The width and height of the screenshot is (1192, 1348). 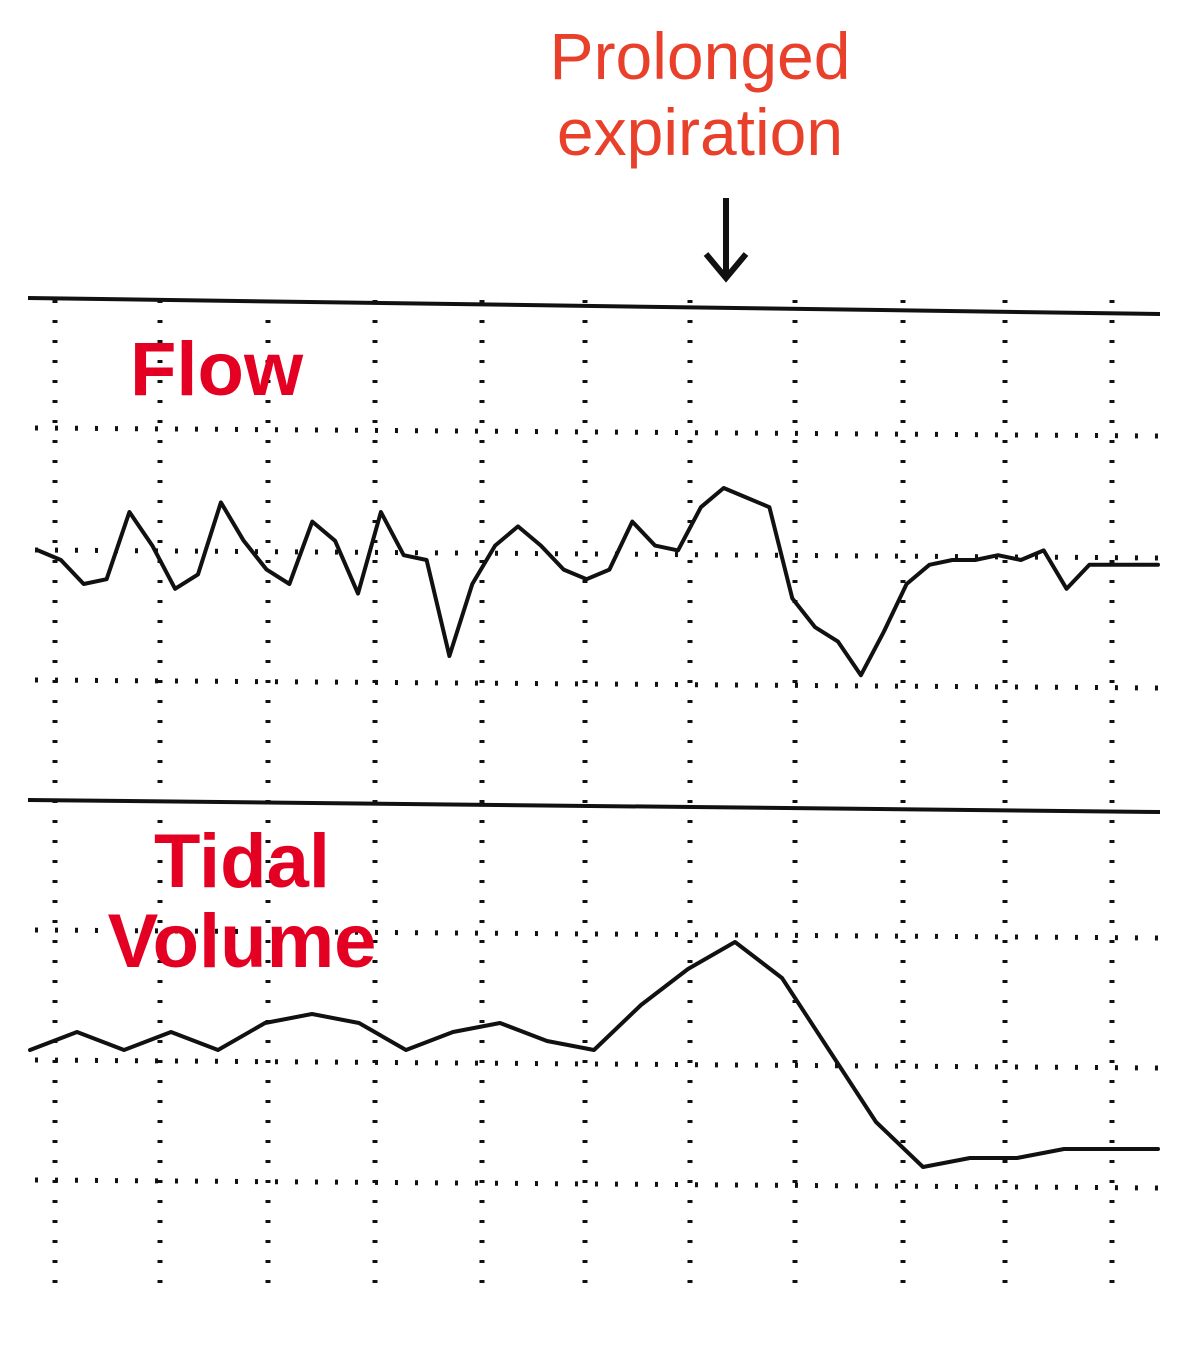 I want to click on tidal-volume-label: Tidal Volume, so click(x=242, y=902).